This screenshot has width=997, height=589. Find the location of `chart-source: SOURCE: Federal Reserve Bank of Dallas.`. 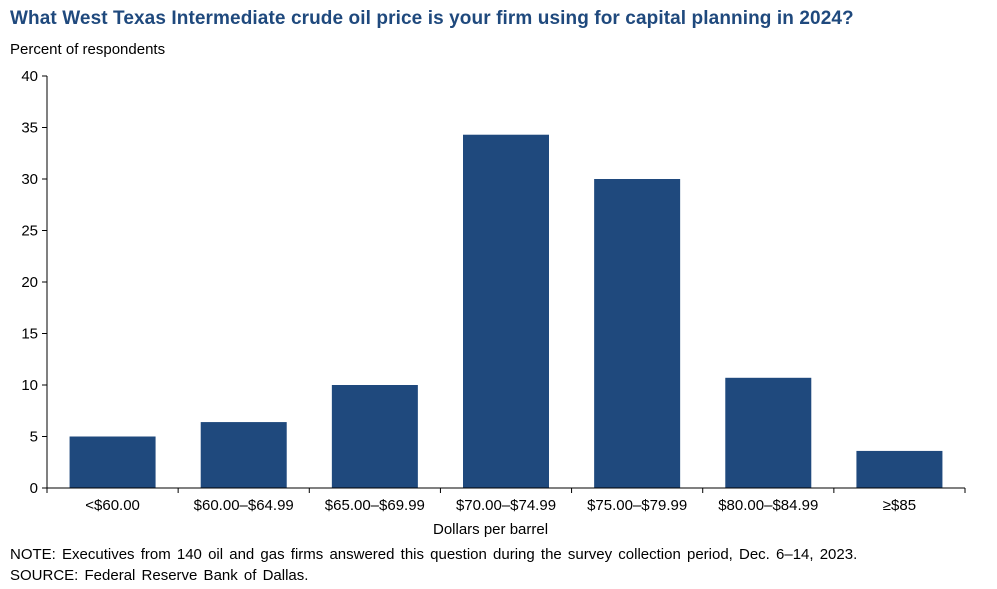

chart-source: SOURCE: Federal Reserve Bank of Dallas. is located at coordinates (159, 575).